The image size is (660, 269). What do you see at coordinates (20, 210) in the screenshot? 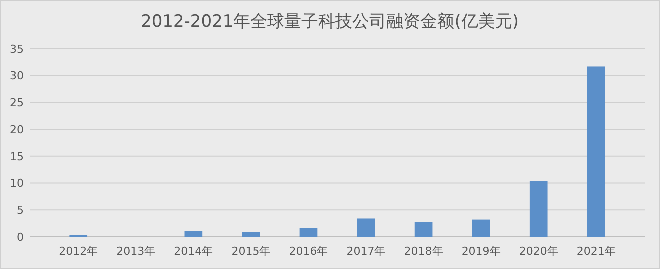
I see `y-tick-label: 5` at bounding box center [20, 210].